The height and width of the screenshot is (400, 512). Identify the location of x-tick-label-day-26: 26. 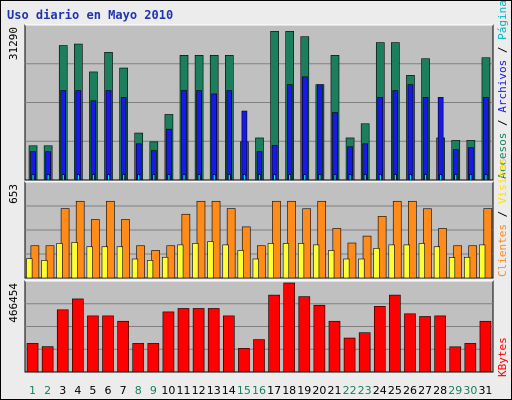
(410, 390).